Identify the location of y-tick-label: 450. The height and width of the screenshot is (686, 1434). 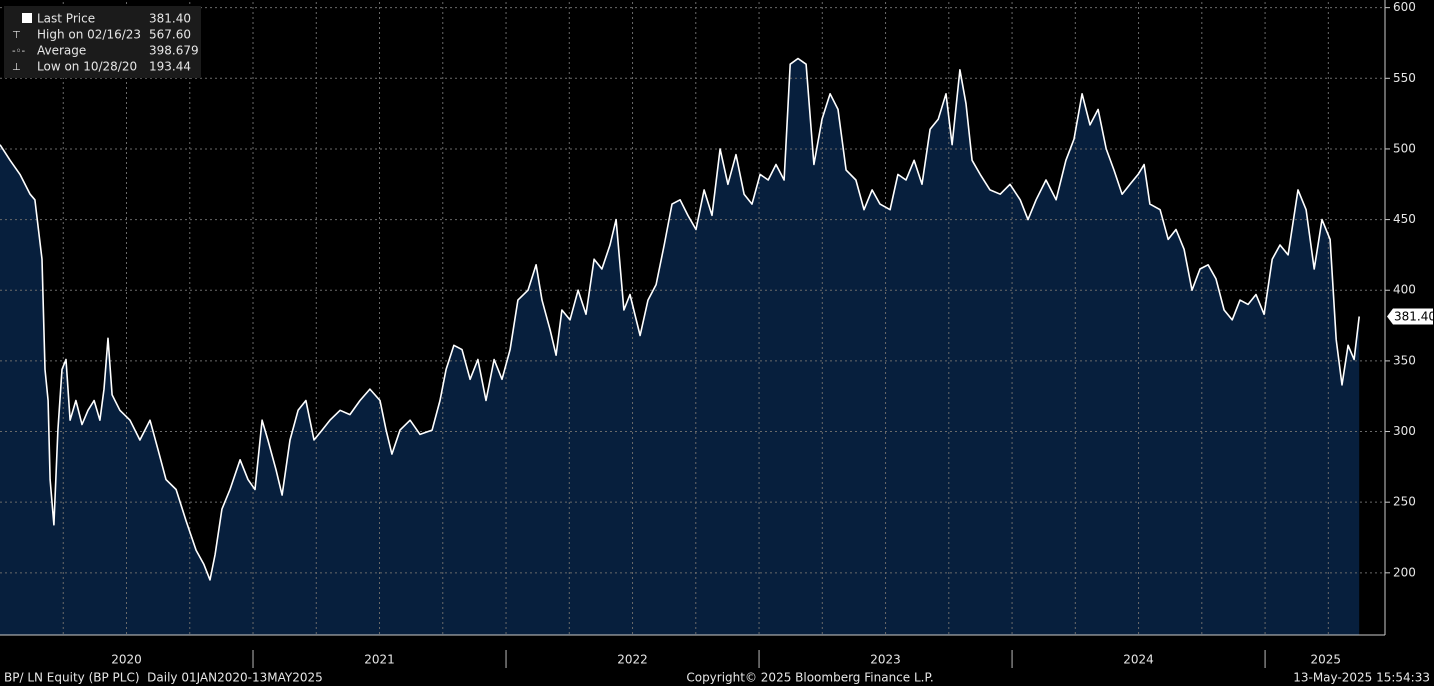
(1404, 219).